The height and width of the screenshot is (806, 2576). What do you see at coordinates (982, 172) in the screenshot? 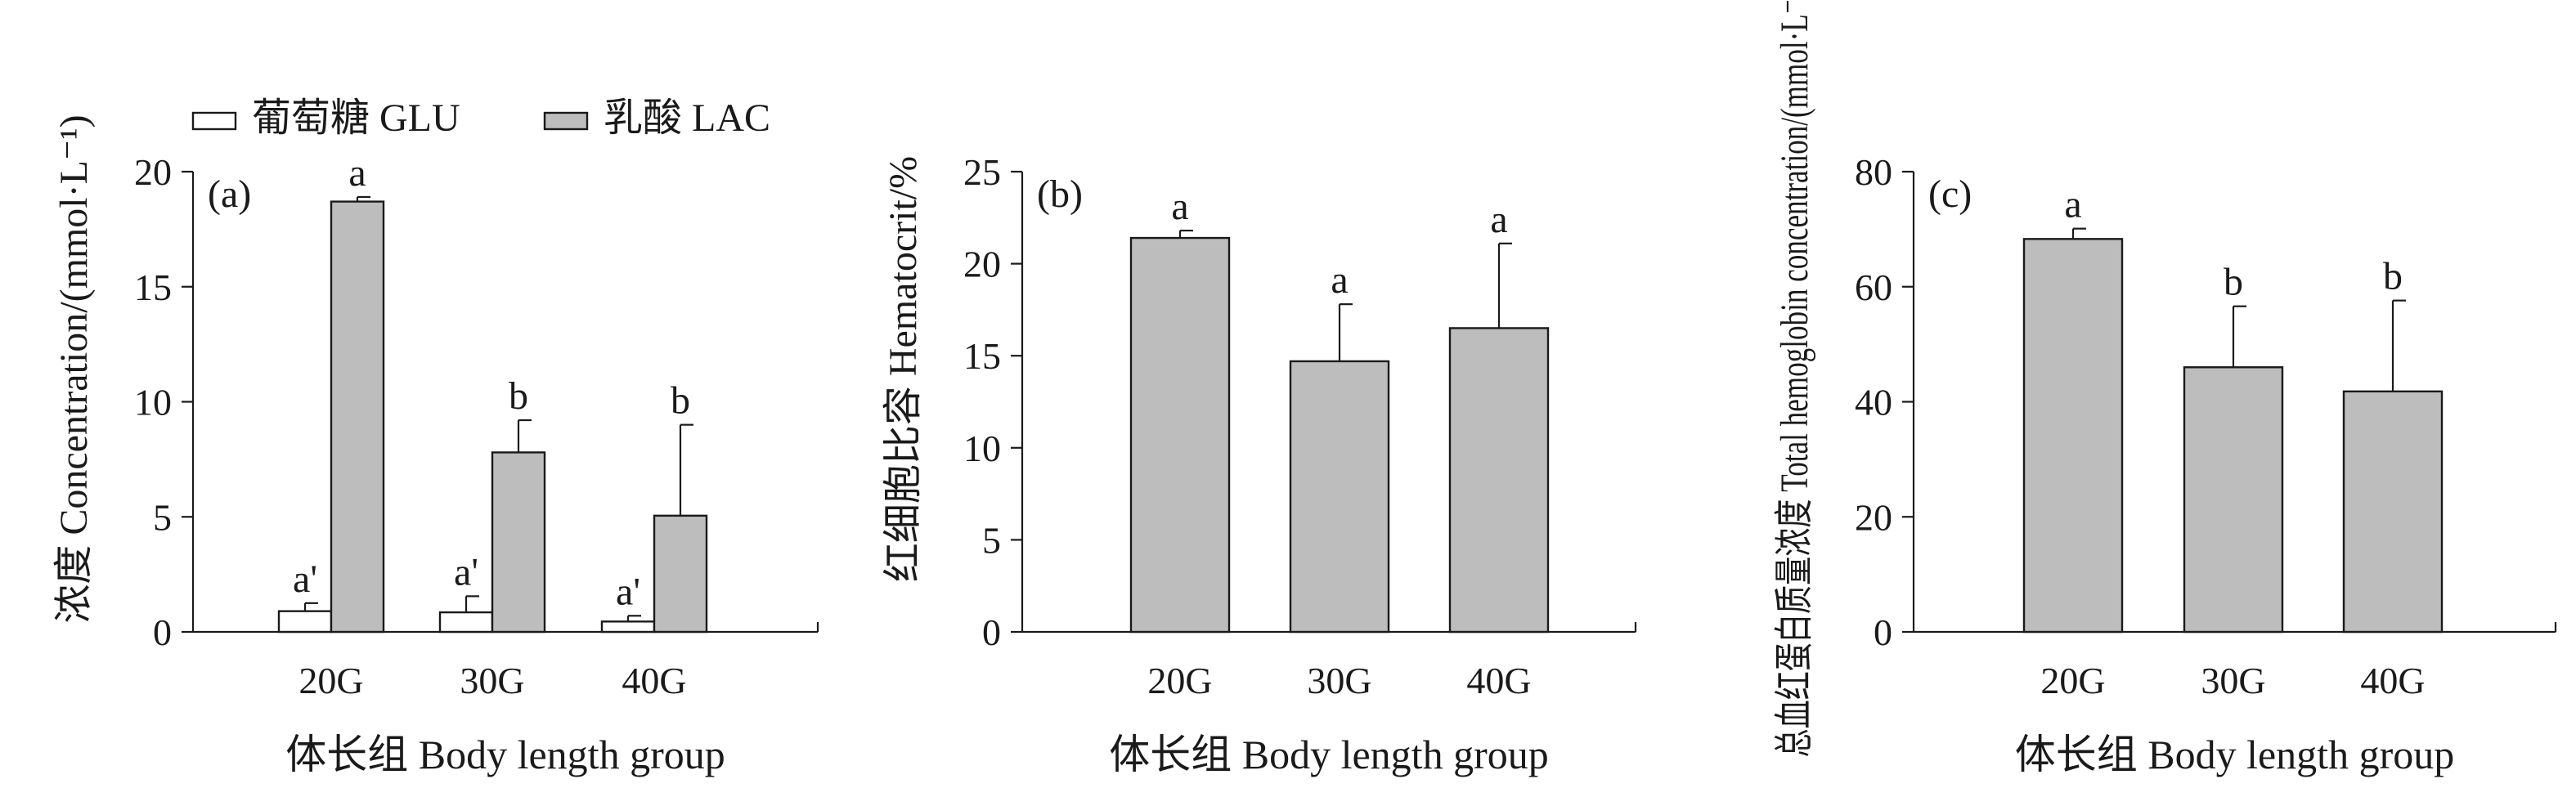
I see `y-tick-label: 25` at bounding box center [982, 172].